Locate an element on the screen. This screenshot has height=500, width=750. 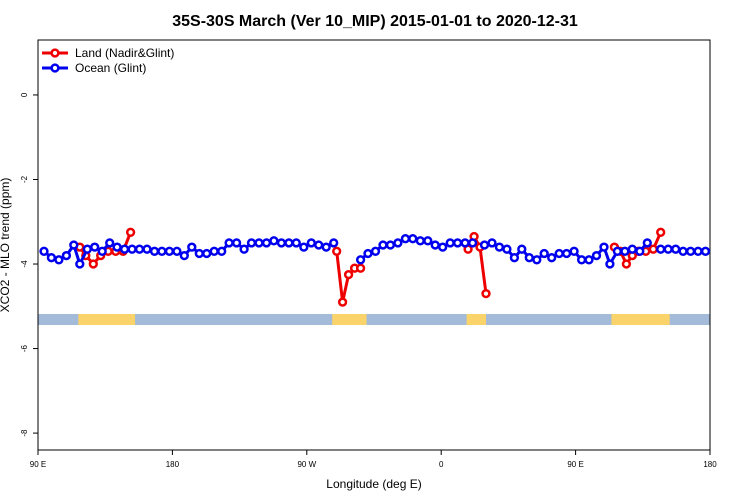
y-tick-label: -6 is located at coordinates (24, 348).